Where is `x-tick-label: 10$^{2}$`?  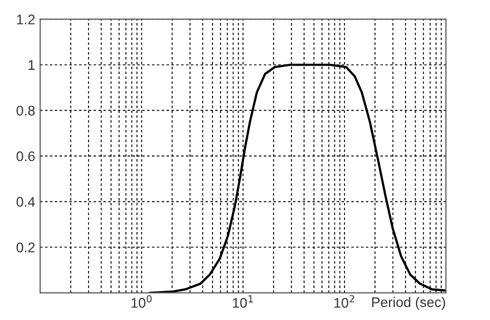
x-tick-label: 10$^{2}$ is located at coordinates (344, 301).